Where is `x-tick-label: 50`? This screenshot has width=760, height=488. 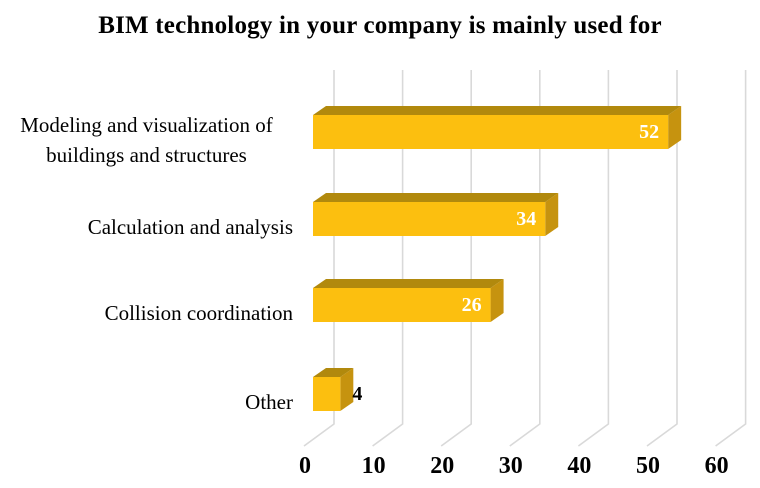
x-tick-label: 50 is located at coordinates (648, 466).